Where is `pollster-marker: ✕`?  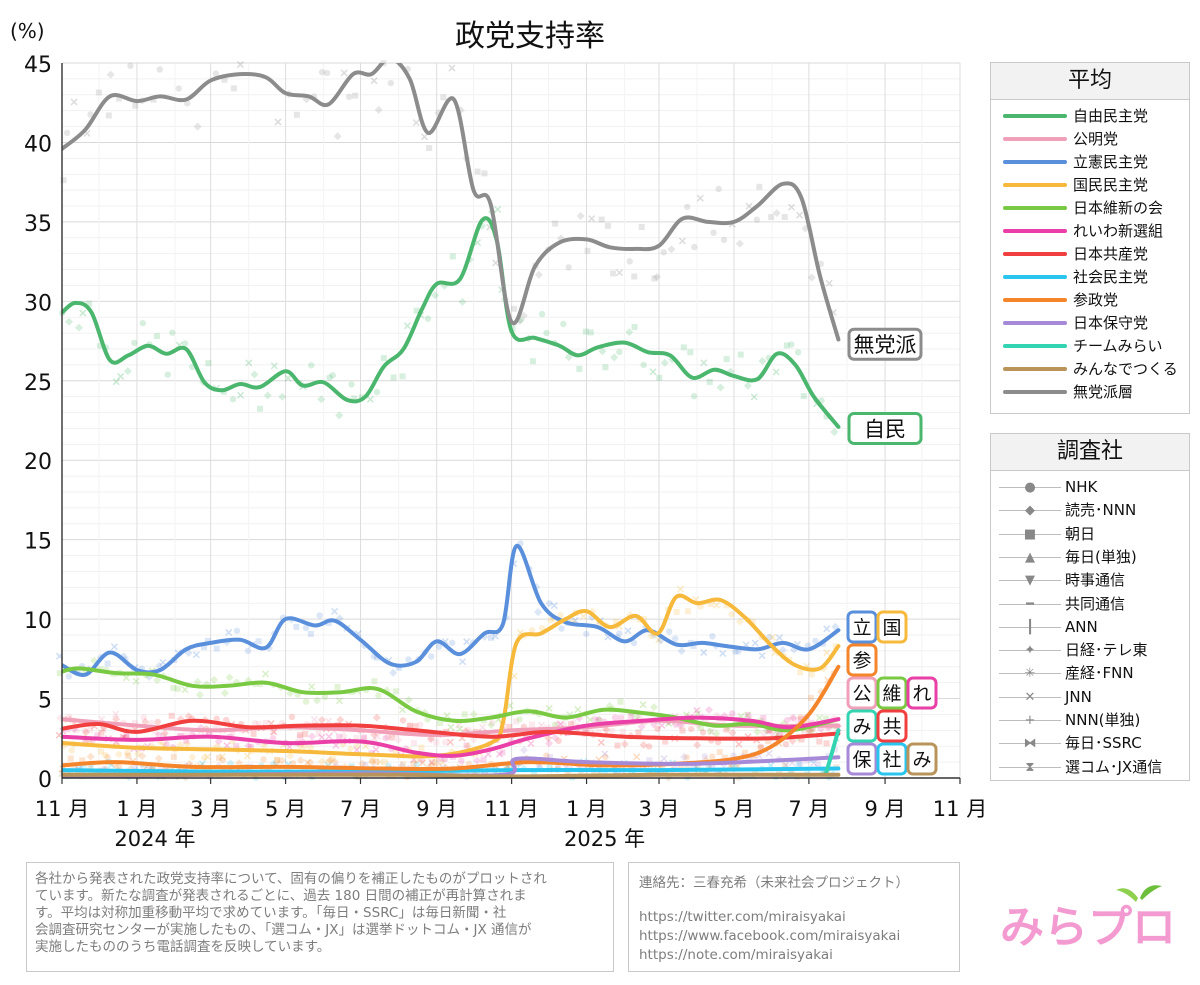
pollster-marker: ✕ is located at coordinates (1030, 697).